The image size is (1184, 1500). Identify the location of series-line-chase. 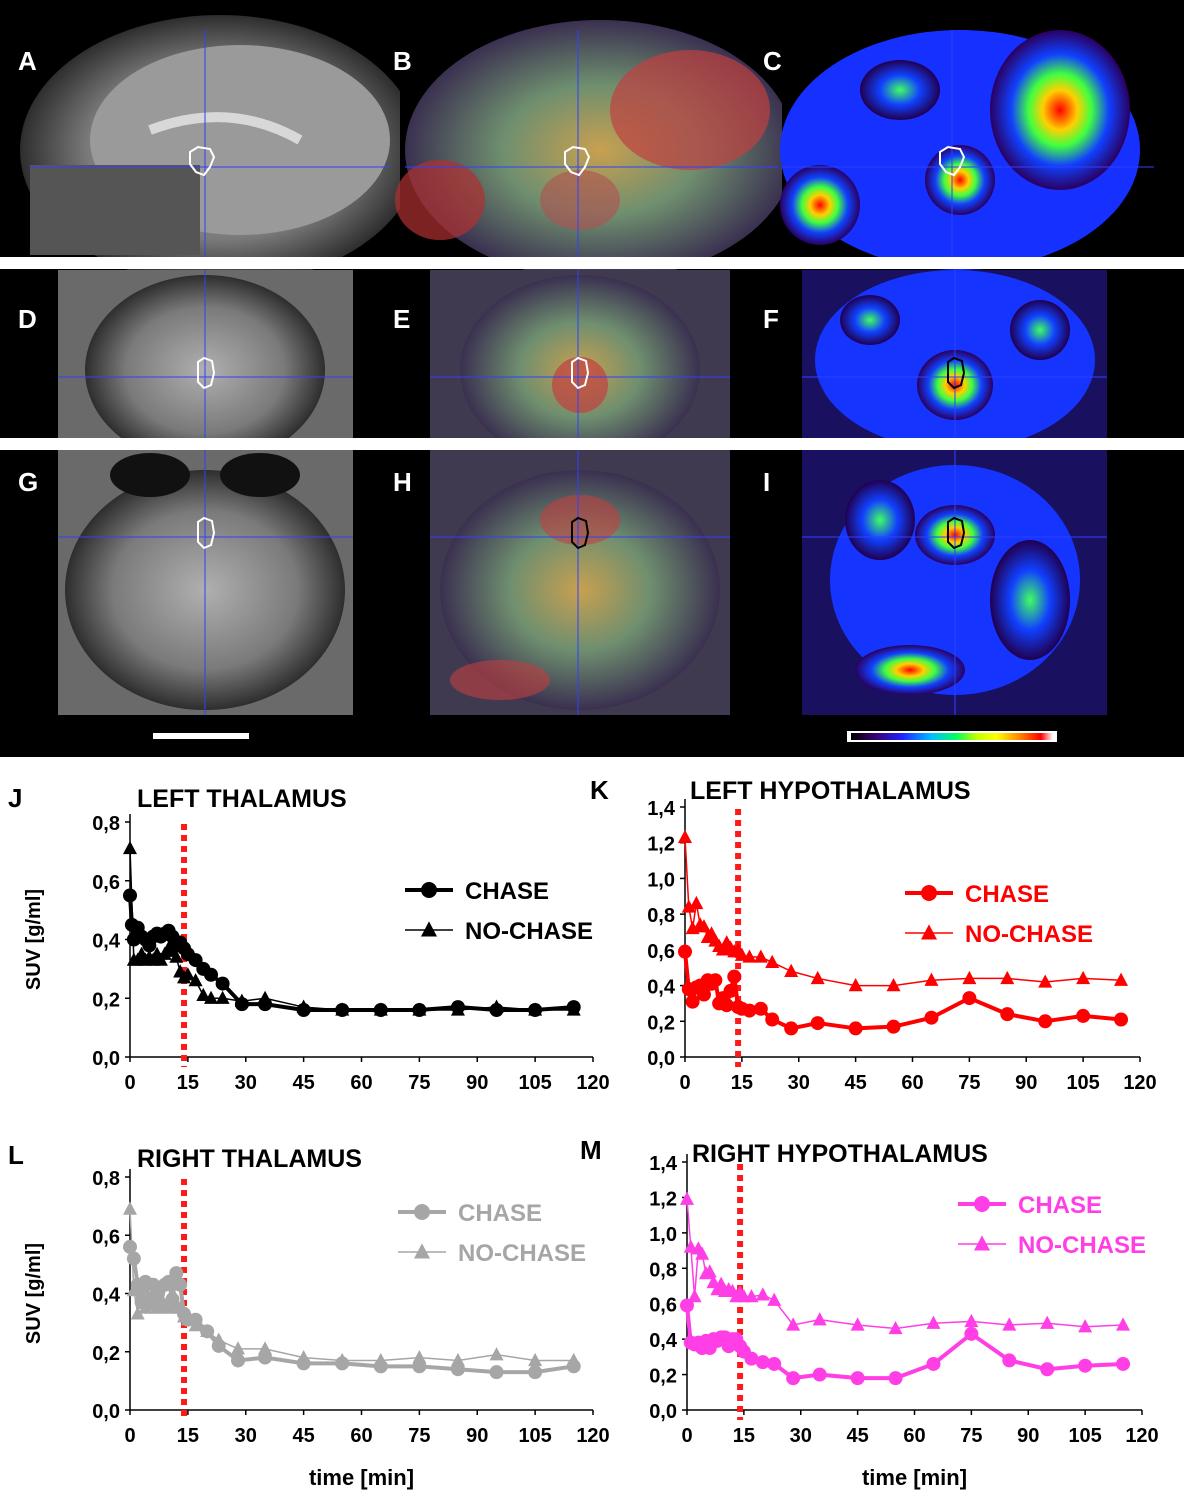
(351, 953).